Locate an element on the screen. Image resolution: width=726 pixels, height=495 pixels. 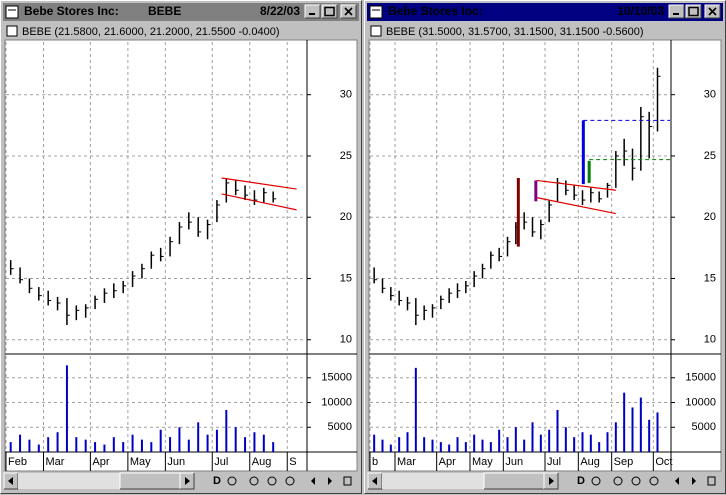
window-symbol: BEBE is located at coordinates (164, 11).